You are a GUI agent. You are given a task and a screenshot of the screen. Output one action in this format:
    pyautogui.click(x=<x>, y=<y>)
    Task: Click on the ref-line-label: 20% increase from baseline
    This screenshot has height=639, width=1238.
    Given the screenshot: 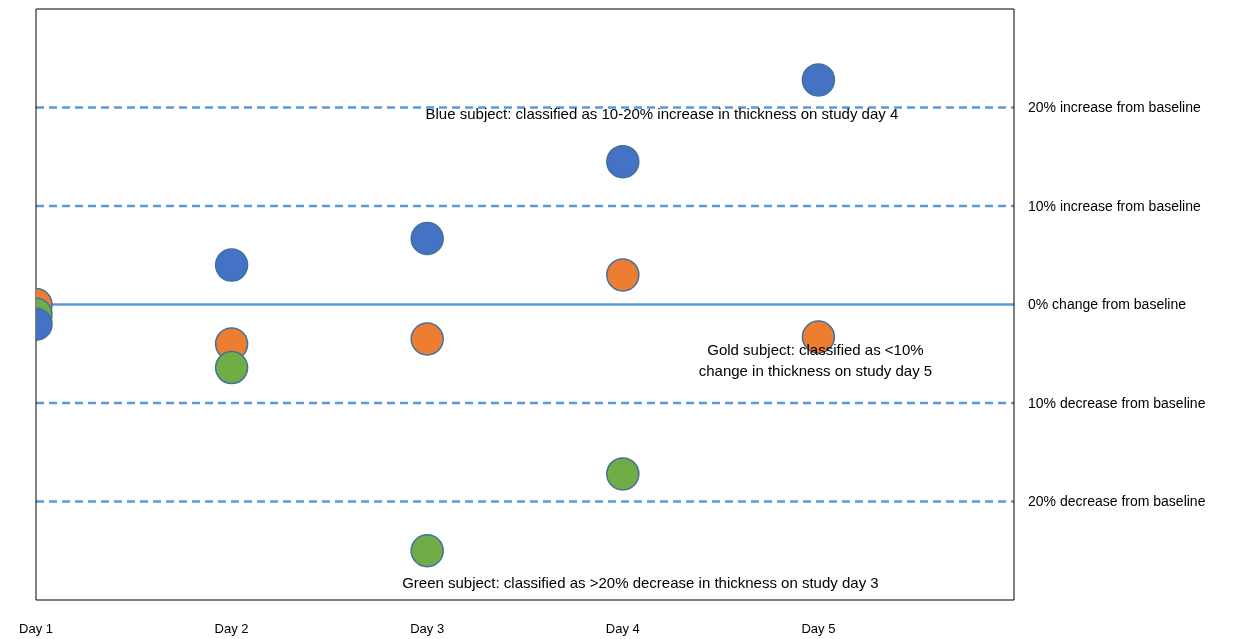 What is the action you would take?
    pyautogui.click(x=1114, y=107)
    